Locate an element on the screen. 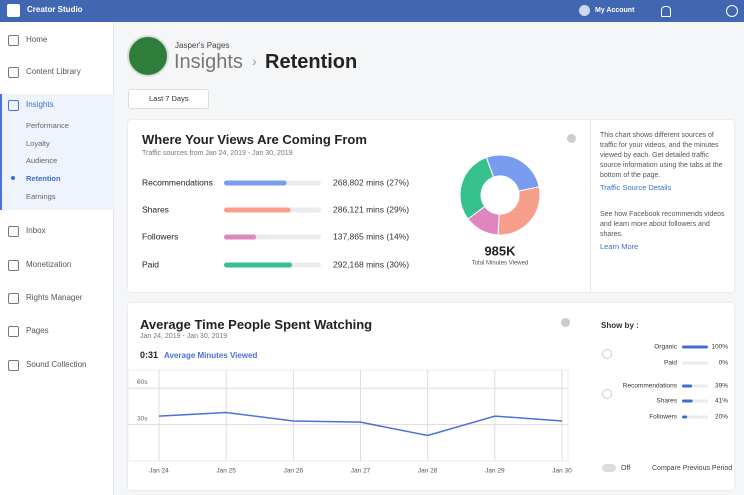 The image size is (744, 495). x-tick-label: Jan 30 is located at coordinates (562, 471).